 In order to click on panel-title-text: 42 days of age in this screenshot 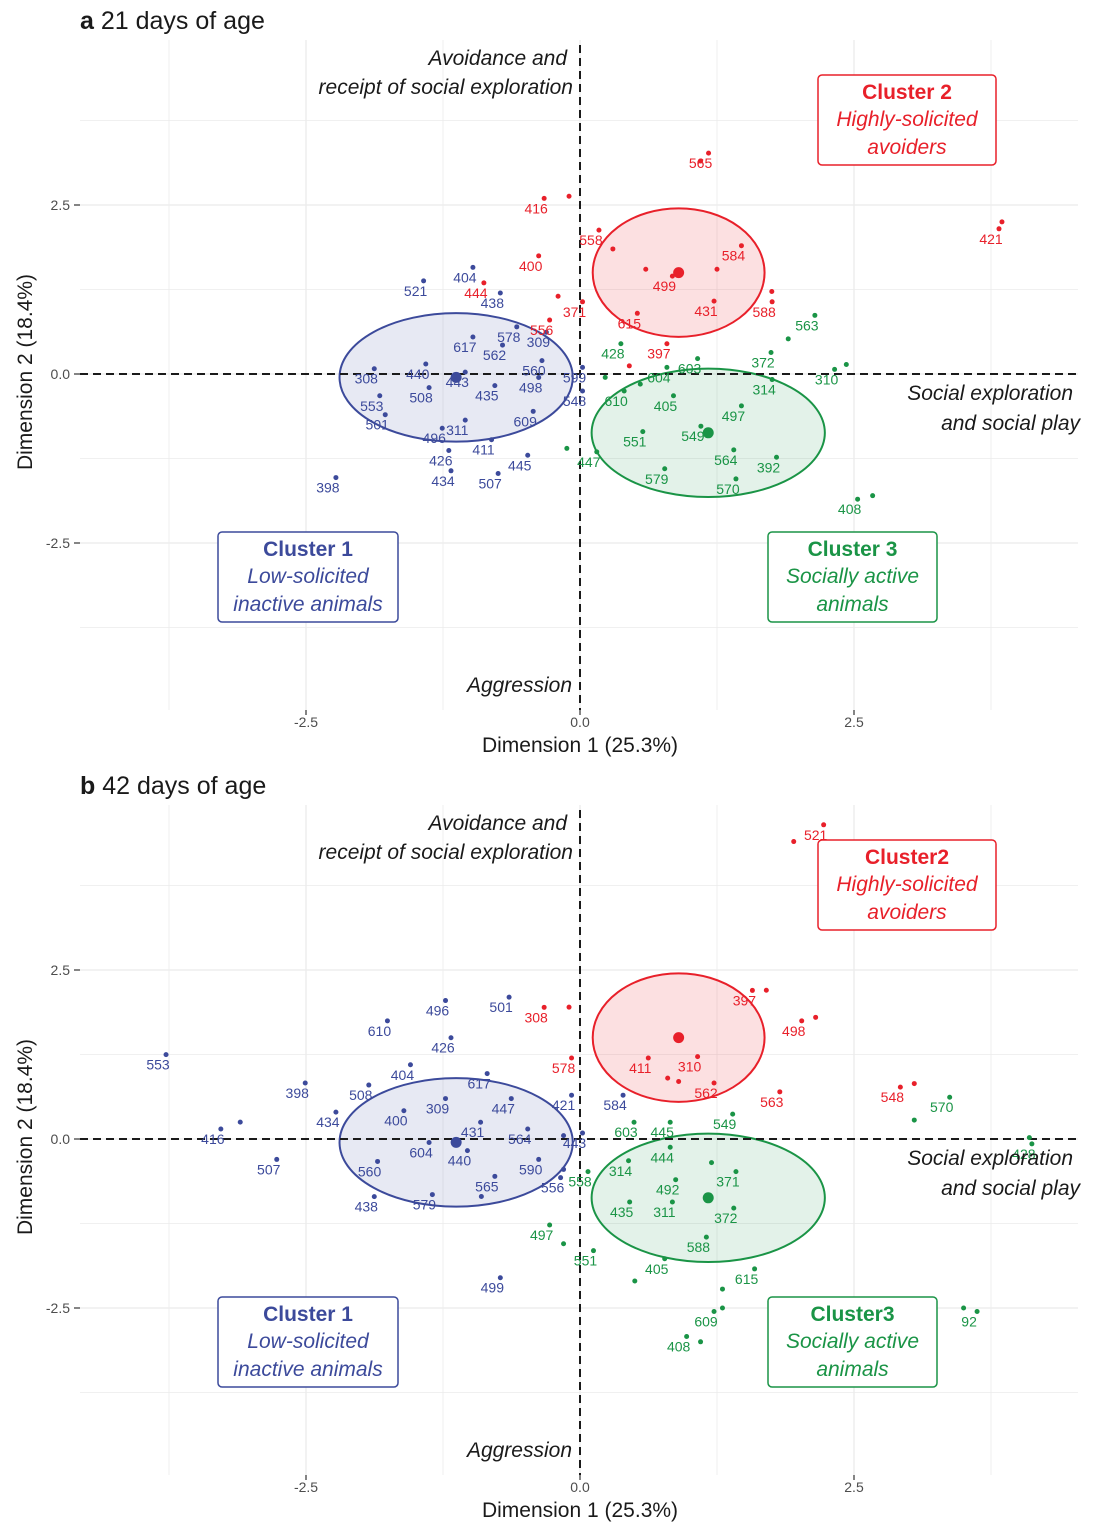, I will do `click(184, 786)`.